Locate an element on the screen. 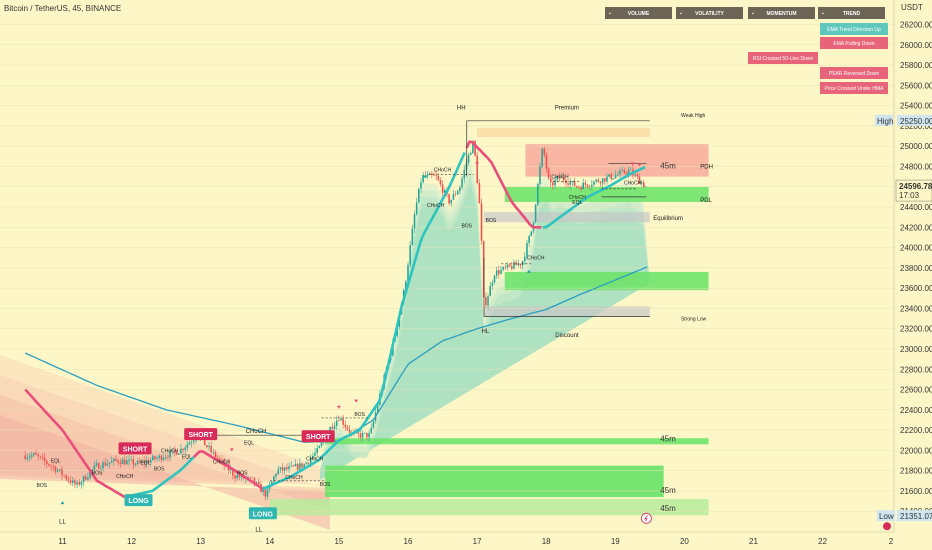  chart-title: Bitcoin / TetherUS, 45, BINANCE is located at coordinates (62, 8).